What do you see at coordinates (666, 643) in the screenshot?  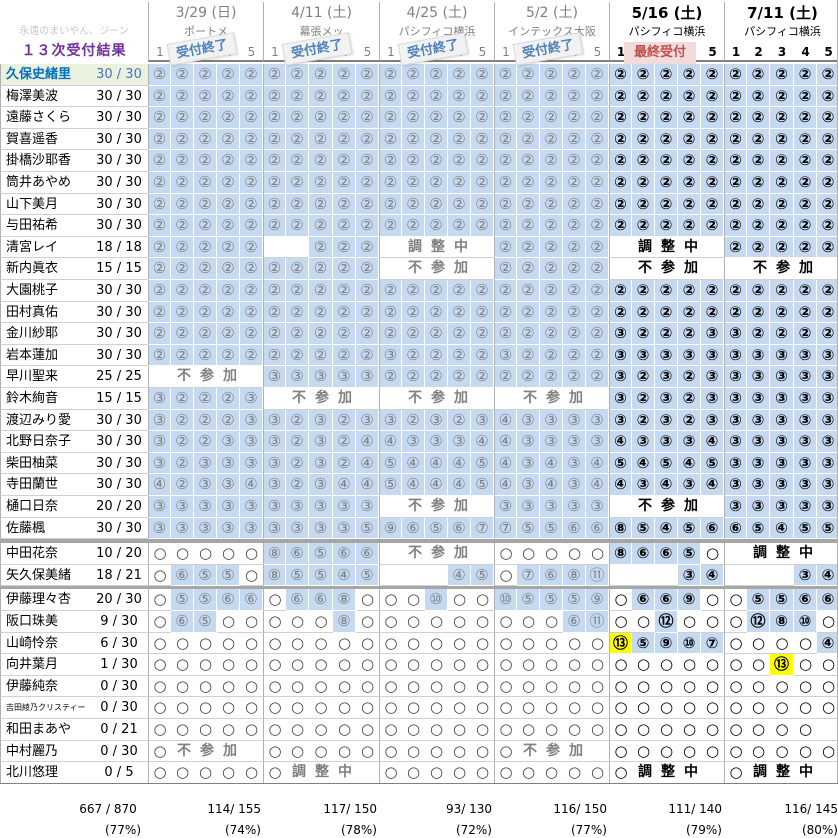 I see `slot-cell: ⑨` at bounding box center [666, 643].